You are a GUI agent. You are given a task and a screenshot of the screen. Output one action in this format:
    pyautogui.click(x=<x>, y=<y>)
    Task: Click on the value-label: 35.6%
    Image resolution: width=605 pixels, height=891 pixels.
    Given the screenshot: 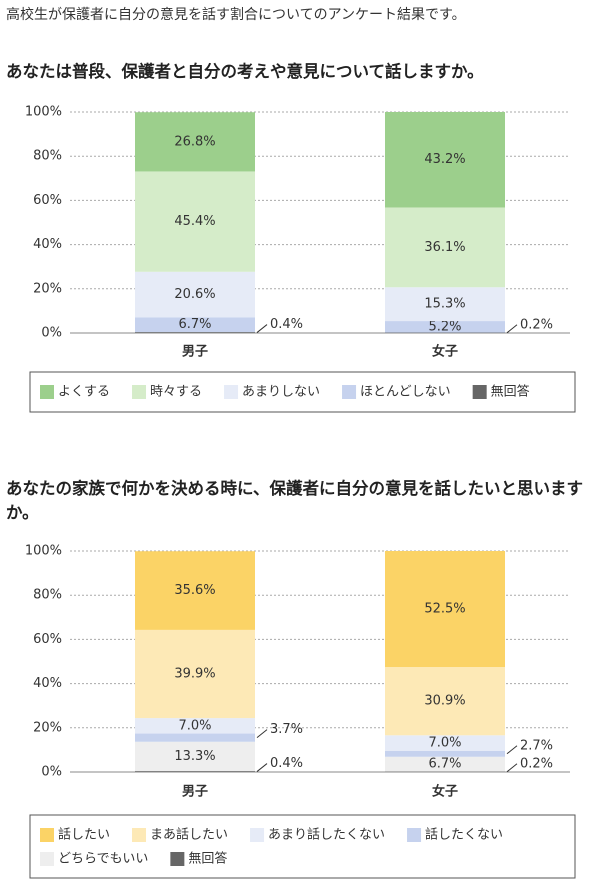 What is the action you would take?
    pyautogui.click(x=194, y=590)
    